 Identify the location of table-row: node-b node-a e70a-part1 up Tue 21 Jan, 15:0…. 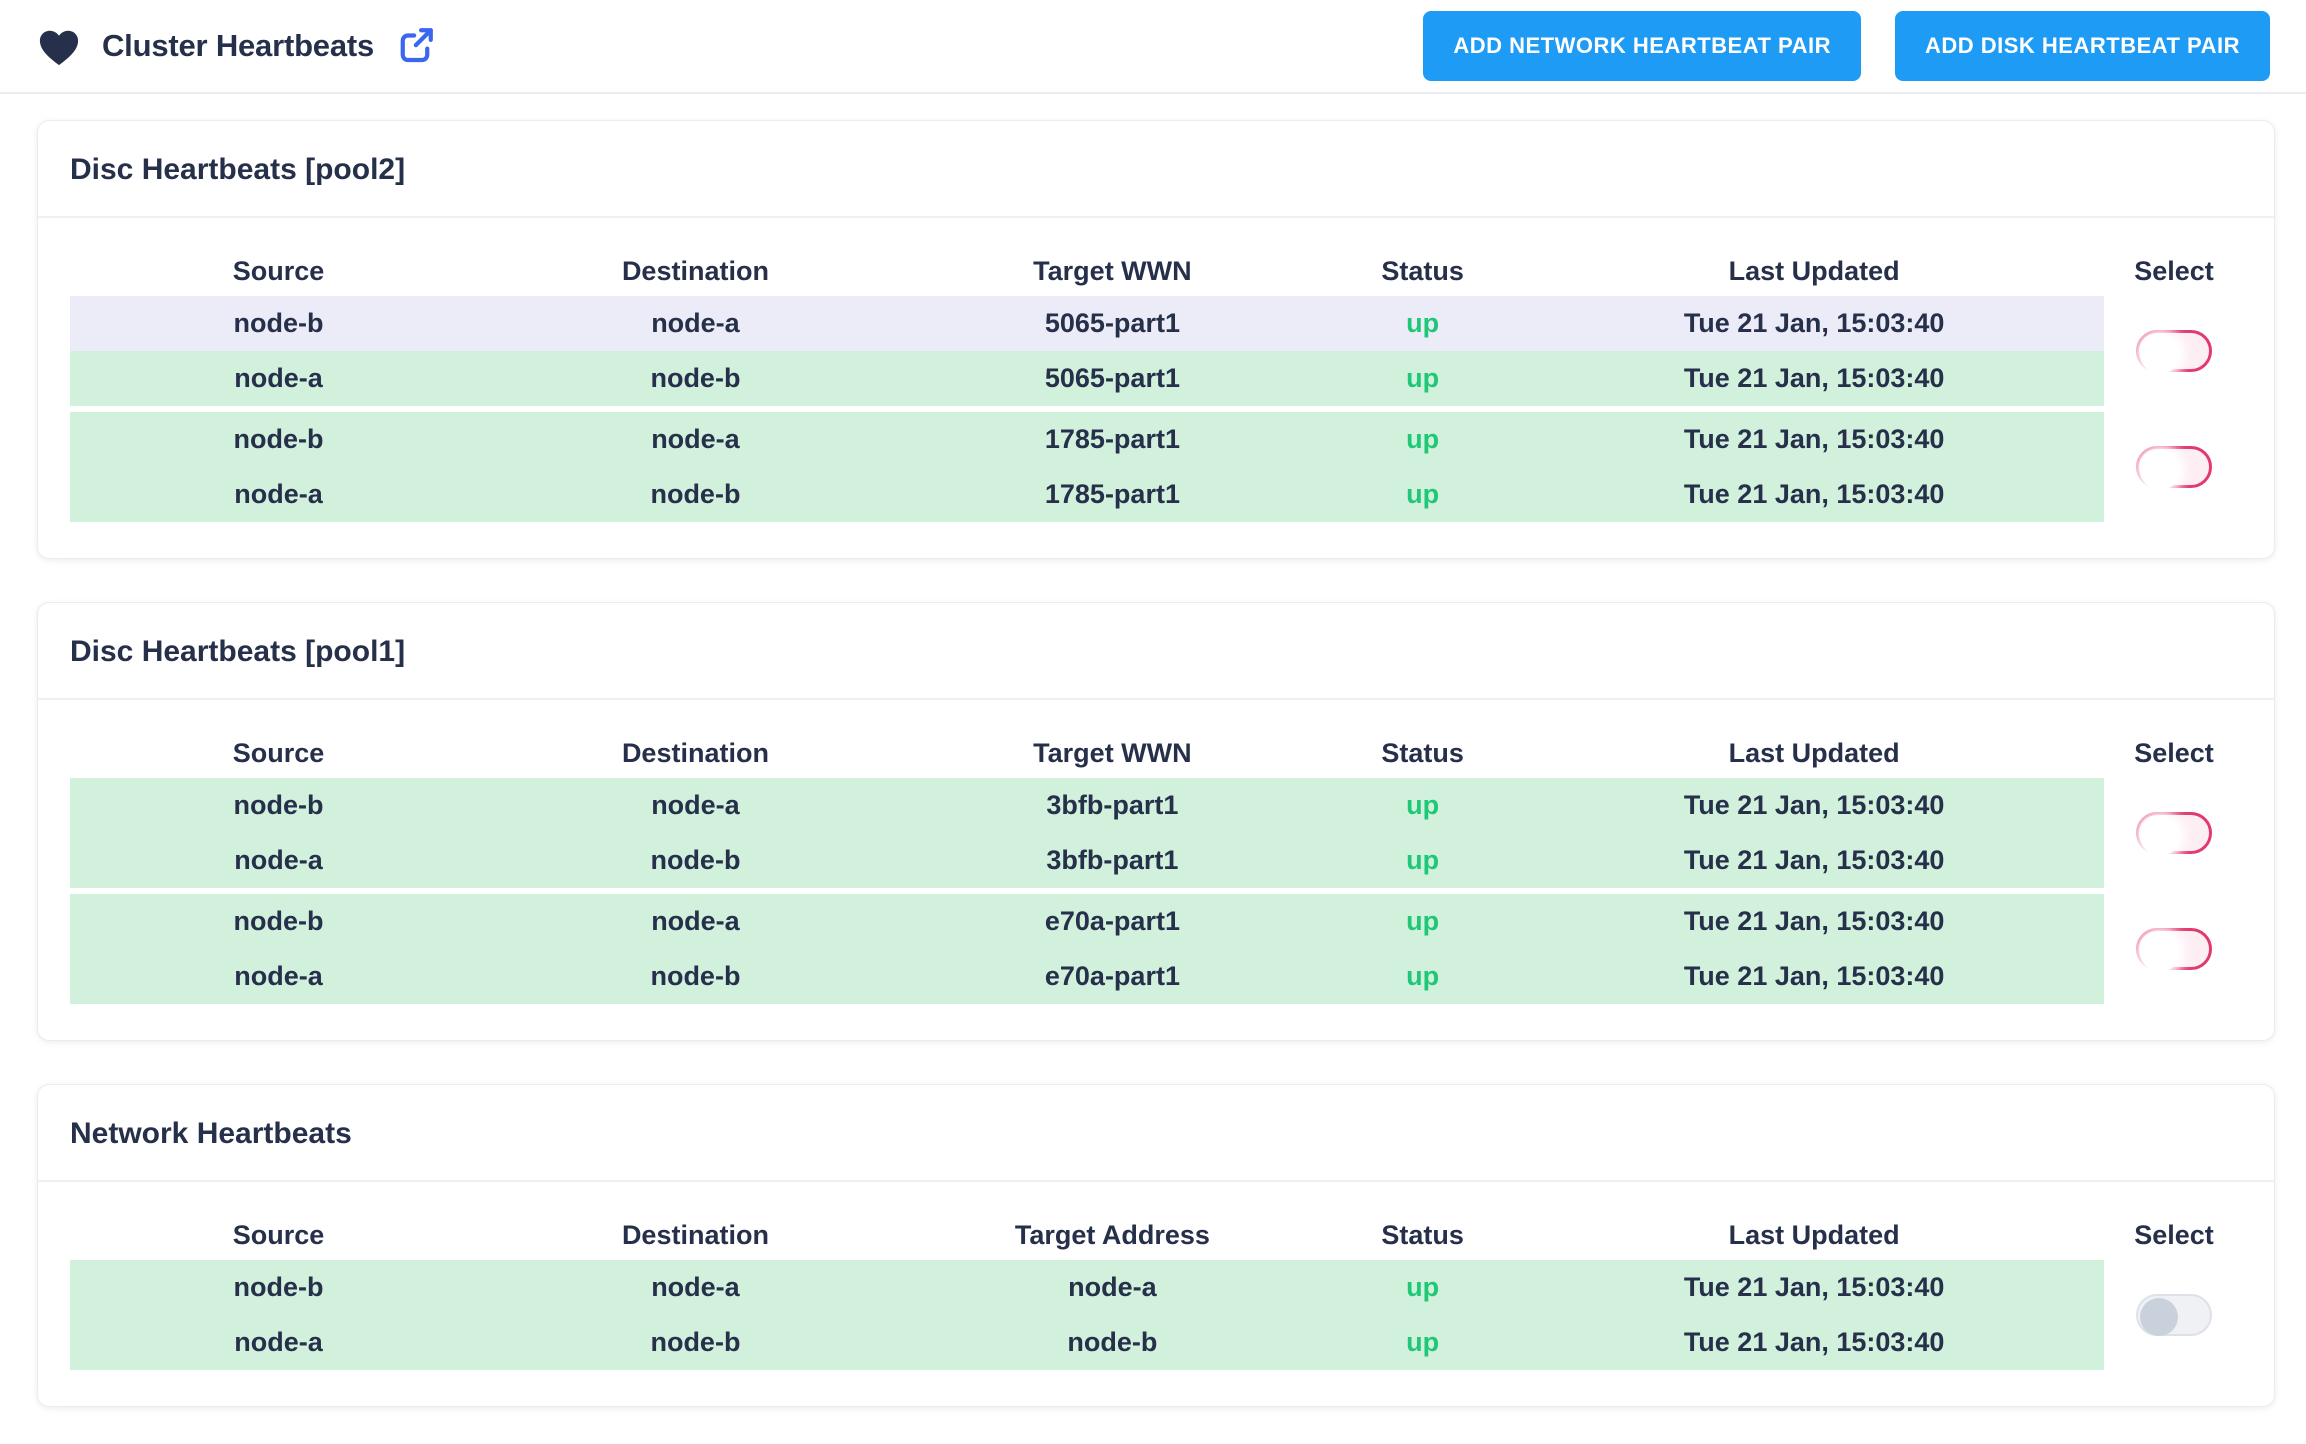
(1087, 921).